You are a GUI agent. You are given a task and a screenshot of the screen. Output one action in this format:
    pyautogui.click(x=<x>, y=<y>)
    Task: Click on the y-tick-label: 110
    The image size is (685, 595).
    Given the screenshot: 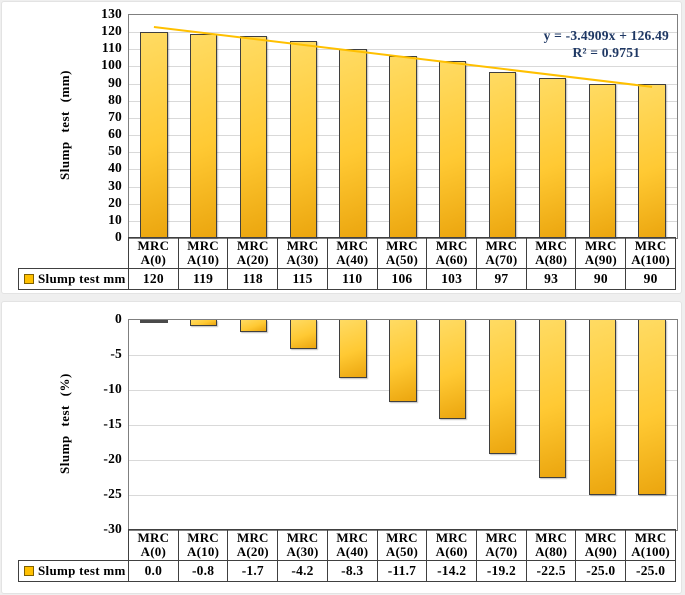 What is the action you would take?
    pyautogui.click(x=111, y=48)
    